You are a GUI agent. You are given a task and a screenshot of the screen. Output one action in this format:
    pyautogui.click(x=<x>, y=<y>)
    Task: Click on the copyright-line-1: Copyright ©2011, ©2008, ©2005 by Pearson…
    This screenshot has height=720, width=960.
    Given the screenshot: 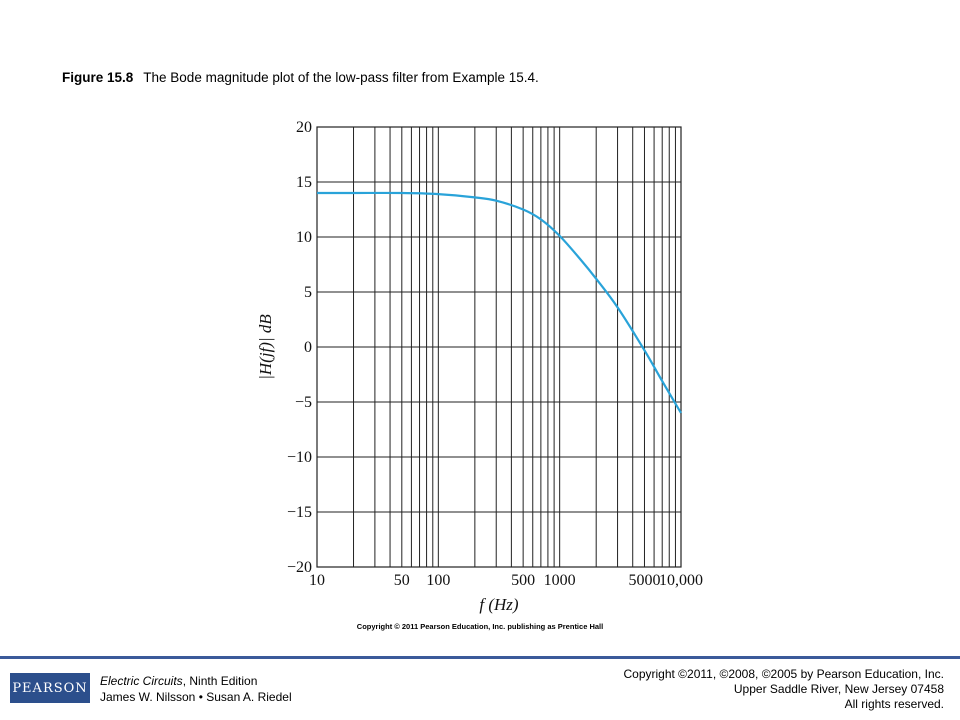 What is the action you would take?
    pyautogui.click(x=783, y=674)
    